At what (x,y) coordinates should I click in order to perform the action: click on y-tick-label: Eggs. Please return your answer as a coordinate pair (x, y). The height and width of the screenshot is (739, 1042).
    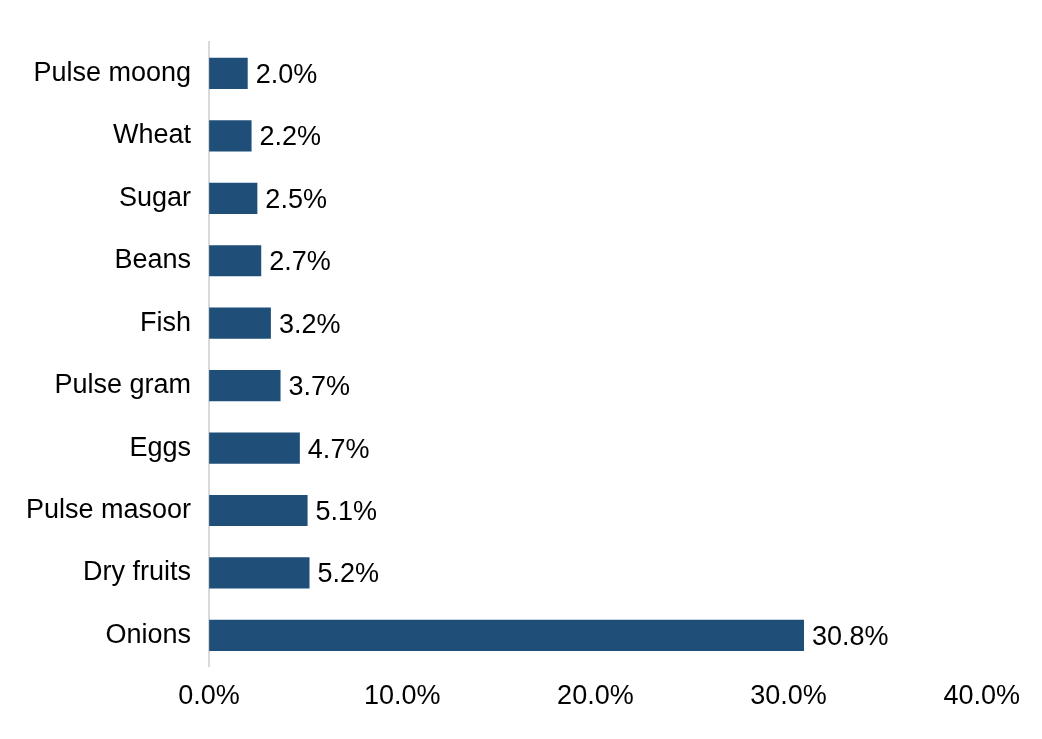
    Looking at the image, I should click on (160, 446).